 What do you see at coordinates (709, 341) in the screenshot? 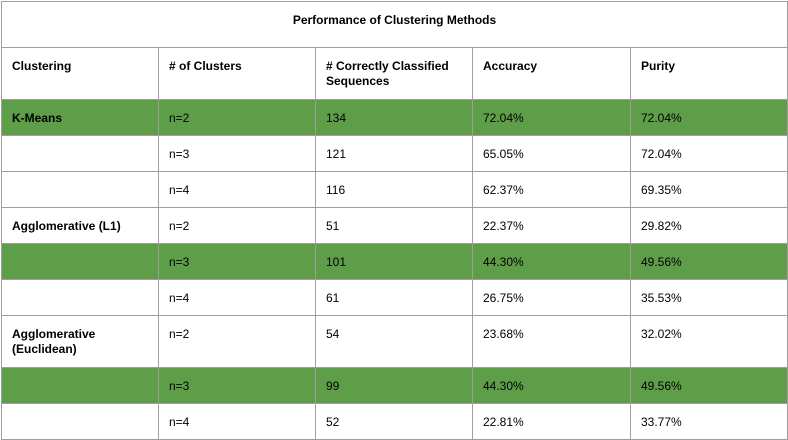
I see `cell-purity: 32.02%` at bounding box center [709, 341].